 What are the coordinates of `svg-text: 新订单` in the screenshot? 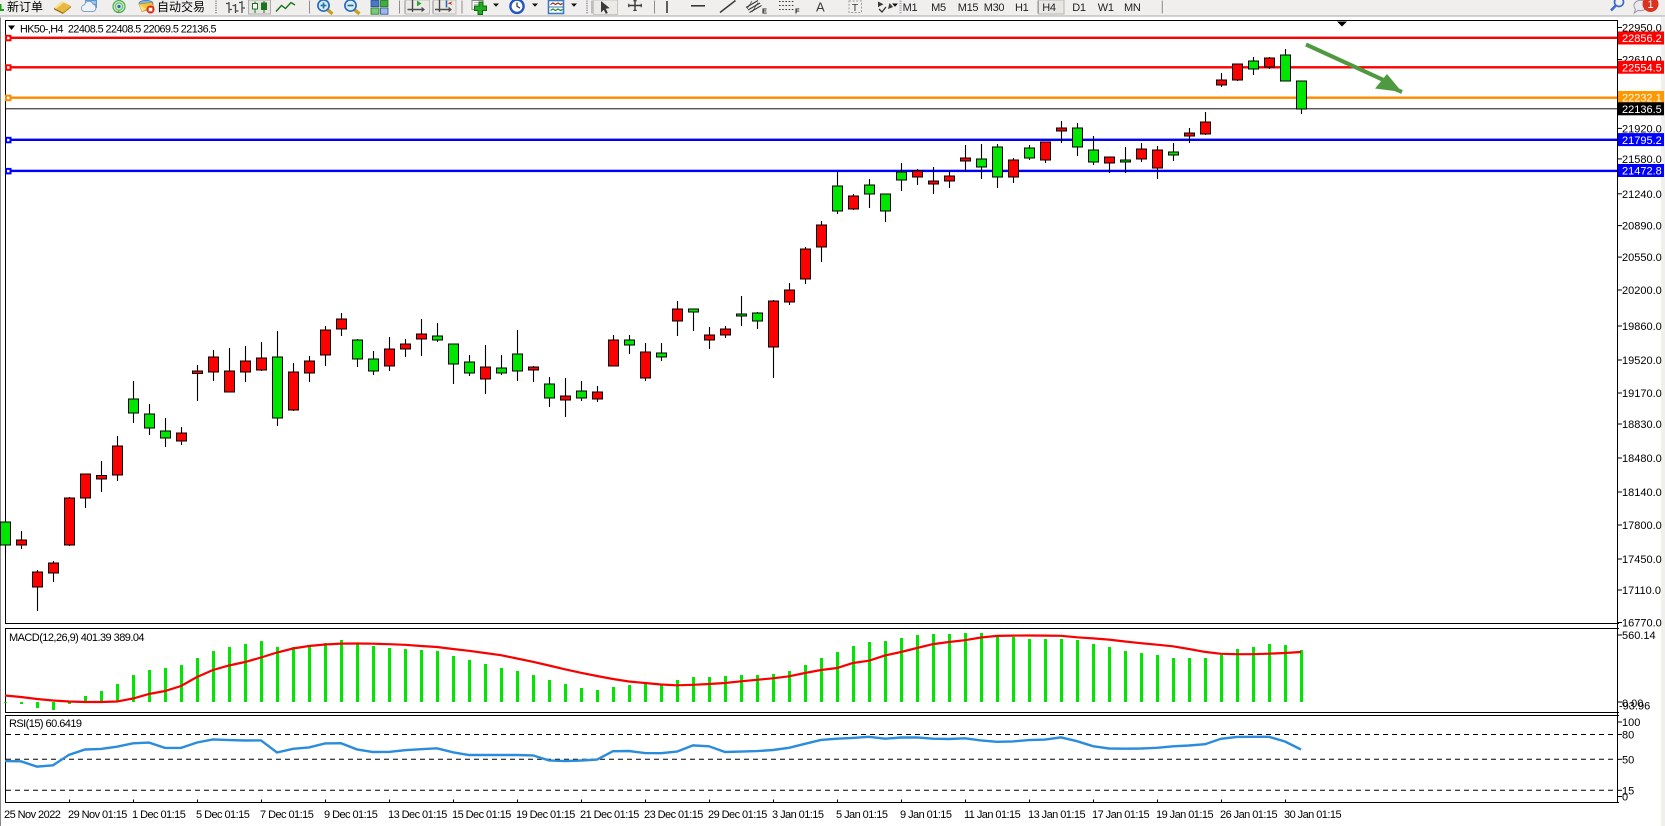 It's located at (25, 7).